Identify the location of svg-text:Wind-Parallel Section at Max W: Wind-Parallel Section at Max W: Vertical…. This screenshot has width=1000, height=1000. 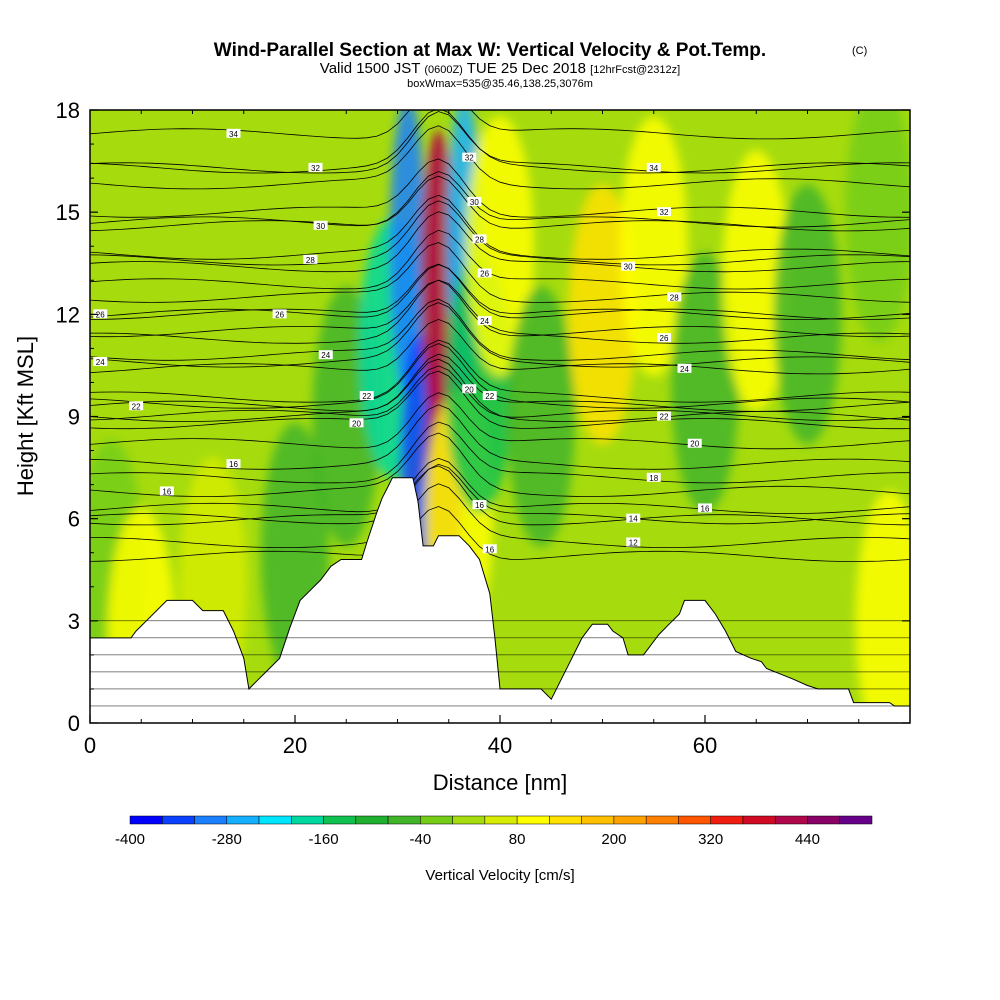
(490, 50).